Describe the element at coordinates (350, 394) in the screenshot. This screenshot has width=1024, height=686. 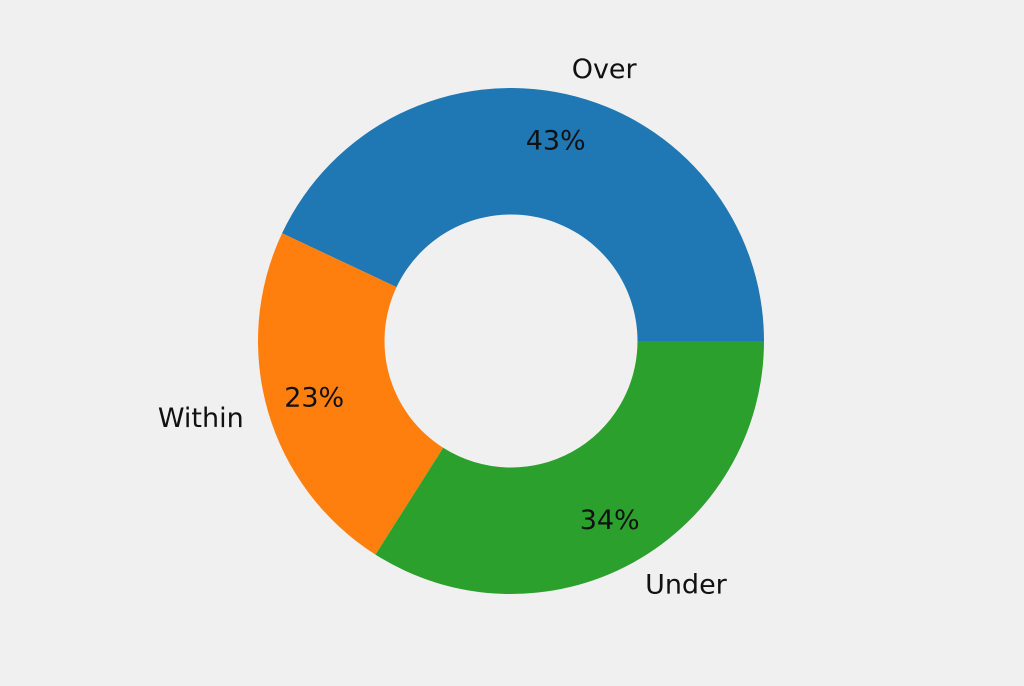
I see `pie-slice-within` at that location.